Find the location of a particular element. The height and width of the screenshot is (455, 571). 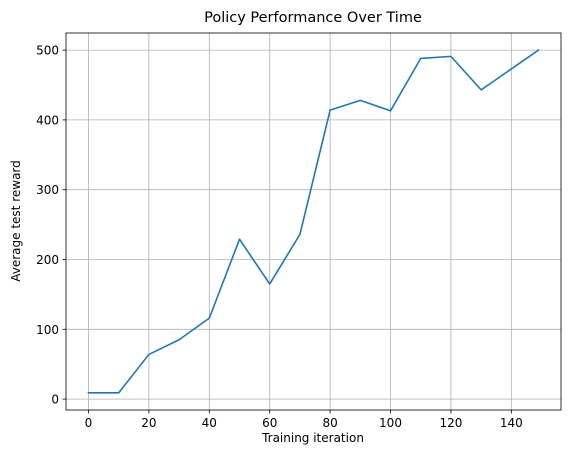

x-tick-label: 20 is located at coordinates (148, 423).